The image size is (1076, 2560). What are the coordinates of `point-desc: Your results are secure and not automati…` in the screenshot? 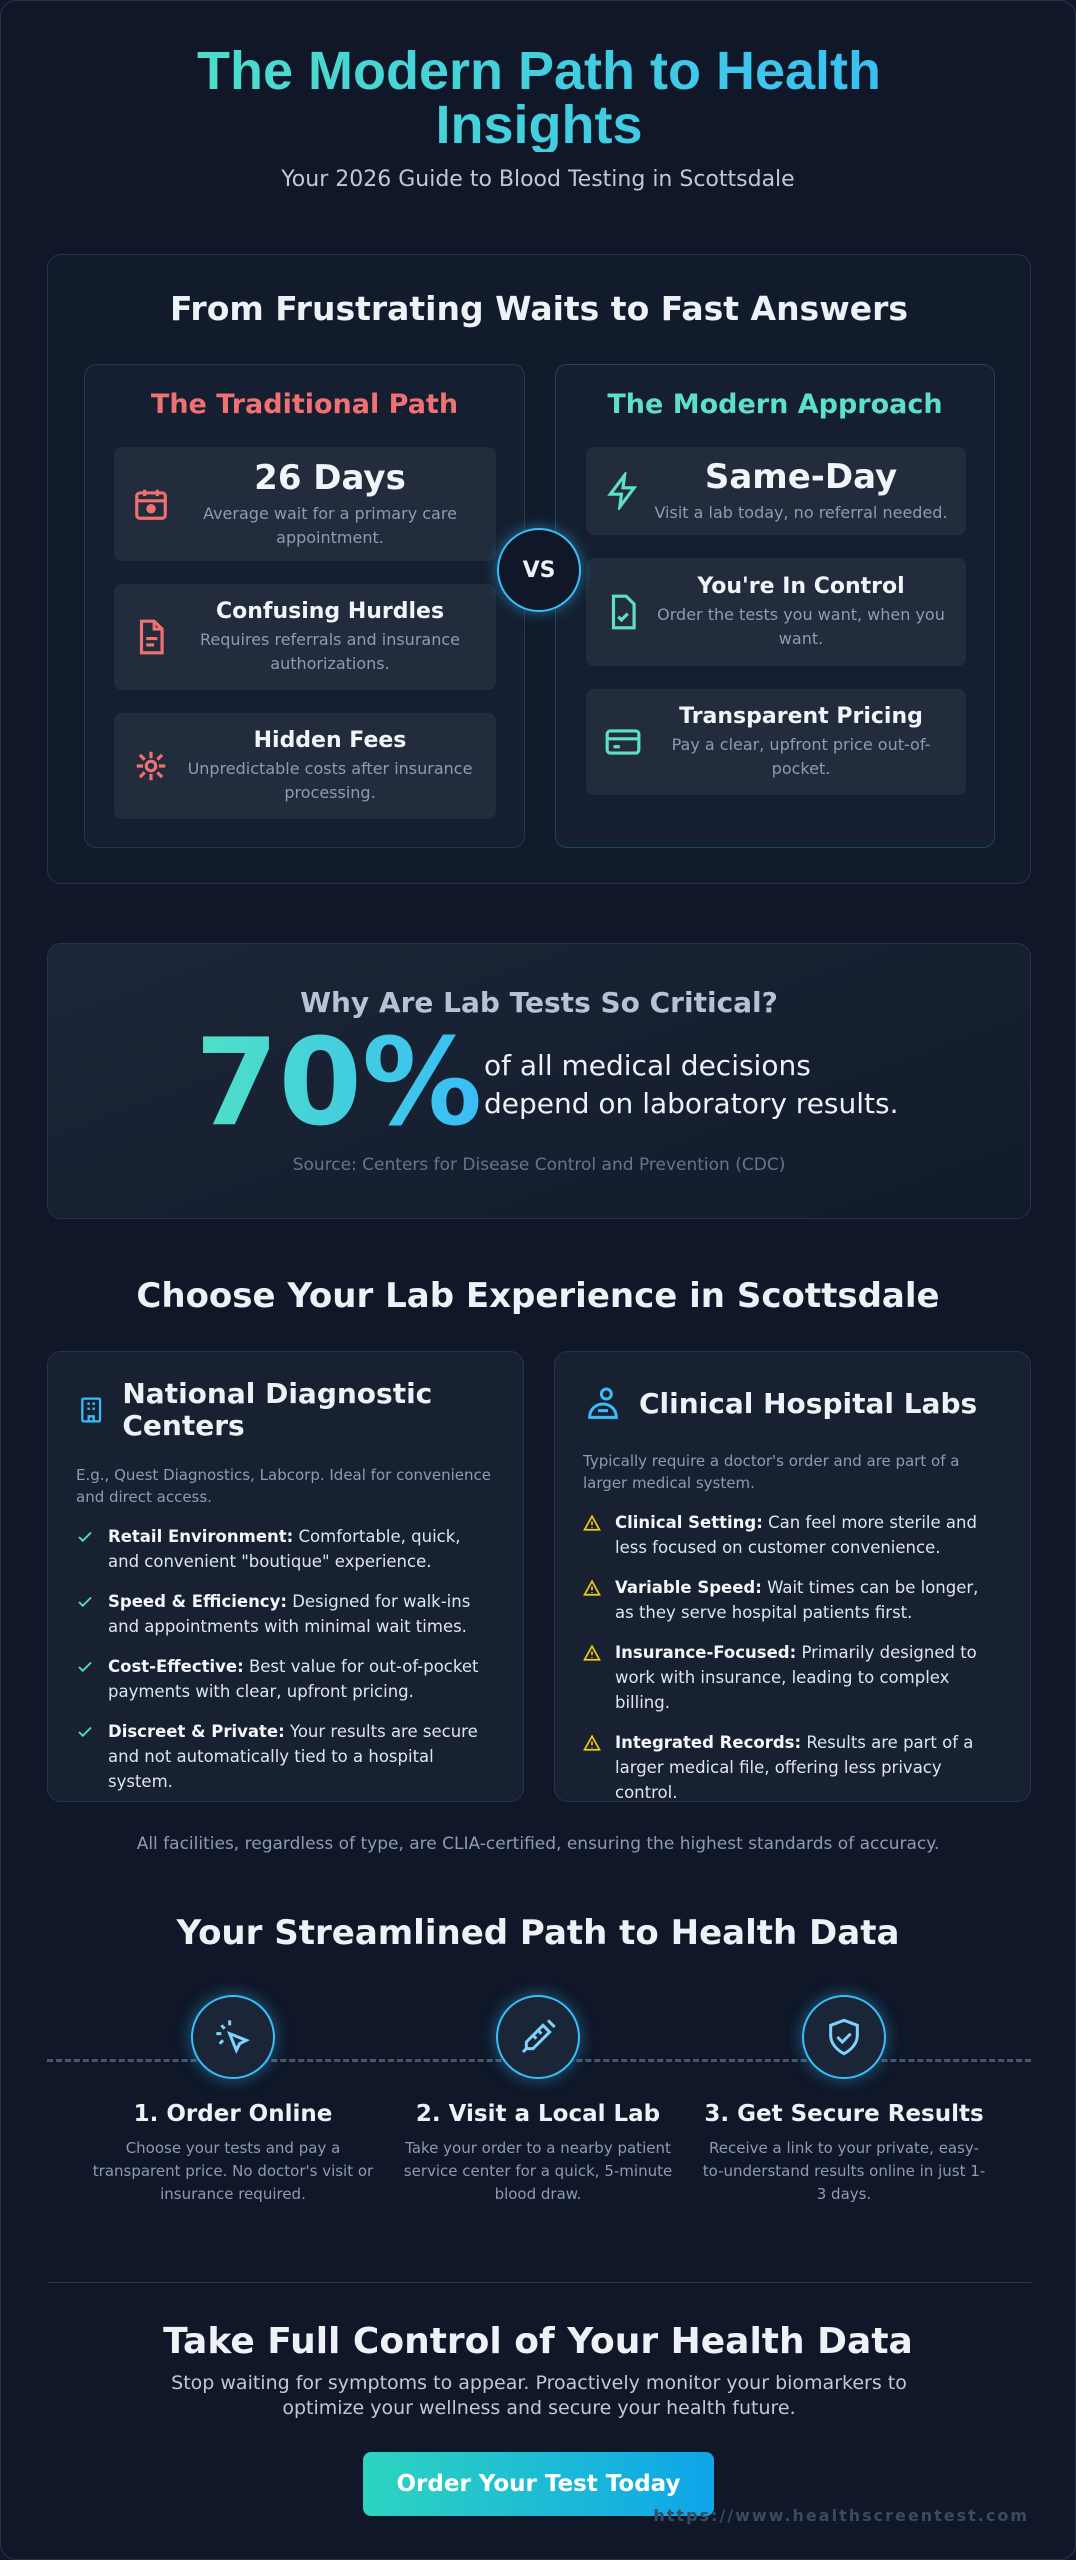 It's located at (293, 1756).